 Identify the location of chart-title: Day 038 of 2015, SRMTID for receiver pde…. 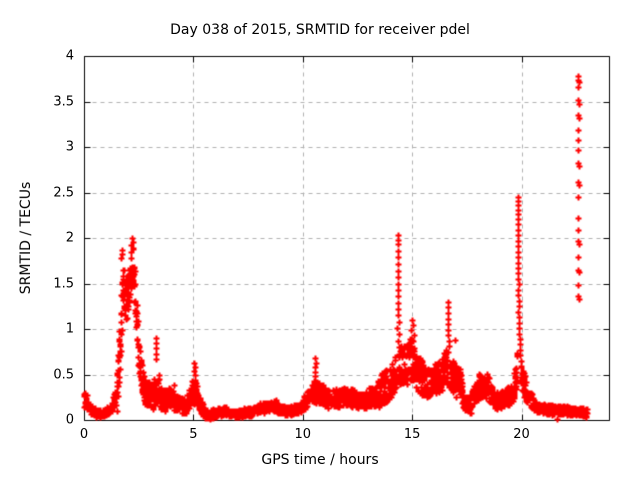
(320, 30).